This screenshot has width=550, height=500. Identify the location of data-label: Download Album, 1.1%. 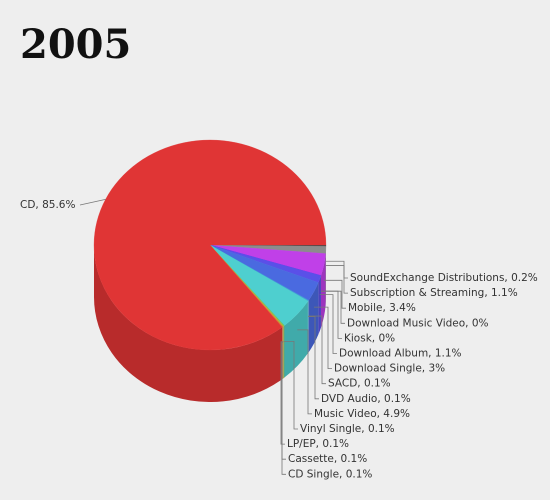
(400, 354).